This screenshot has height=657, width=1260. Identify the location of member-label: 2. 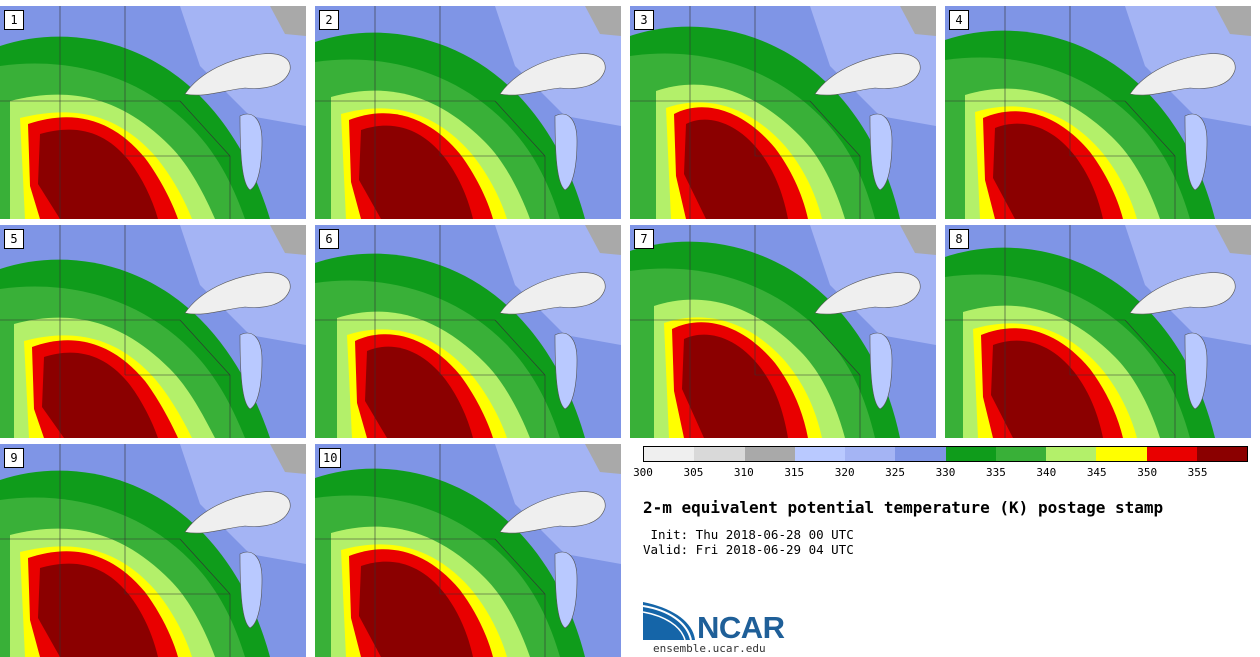
(329, 20).